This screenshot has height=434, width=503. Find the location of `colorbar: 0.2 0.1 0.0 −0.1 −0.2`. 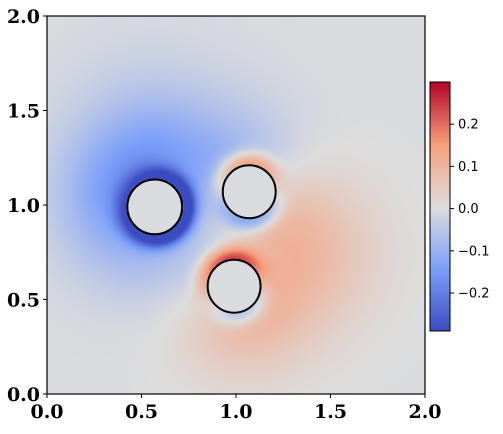

colorbar: 0.2 0.1 0.0 −0.1 −0.2 is located at coordinates (459, 206).